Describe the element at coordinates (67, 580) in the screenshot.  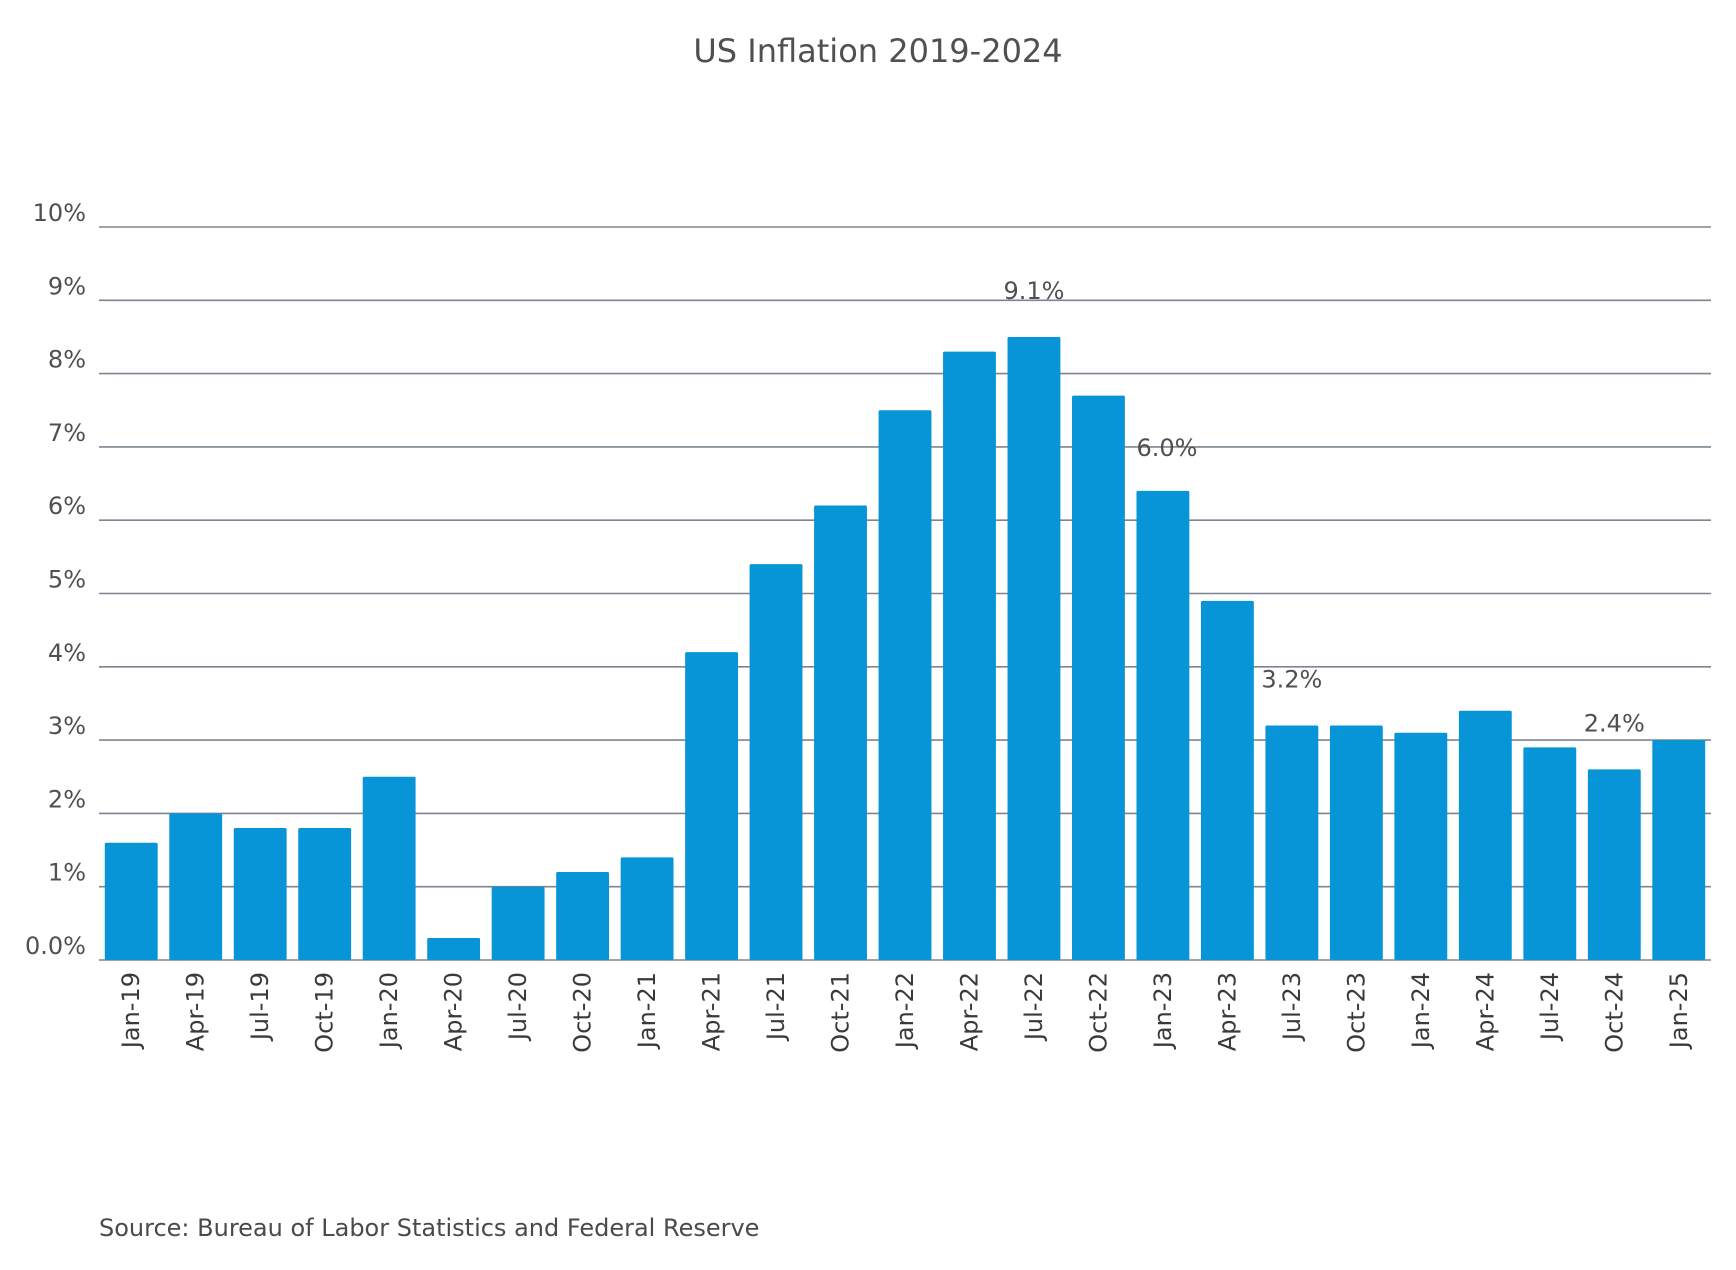
I see `y-tick-label: 5%` at that location.